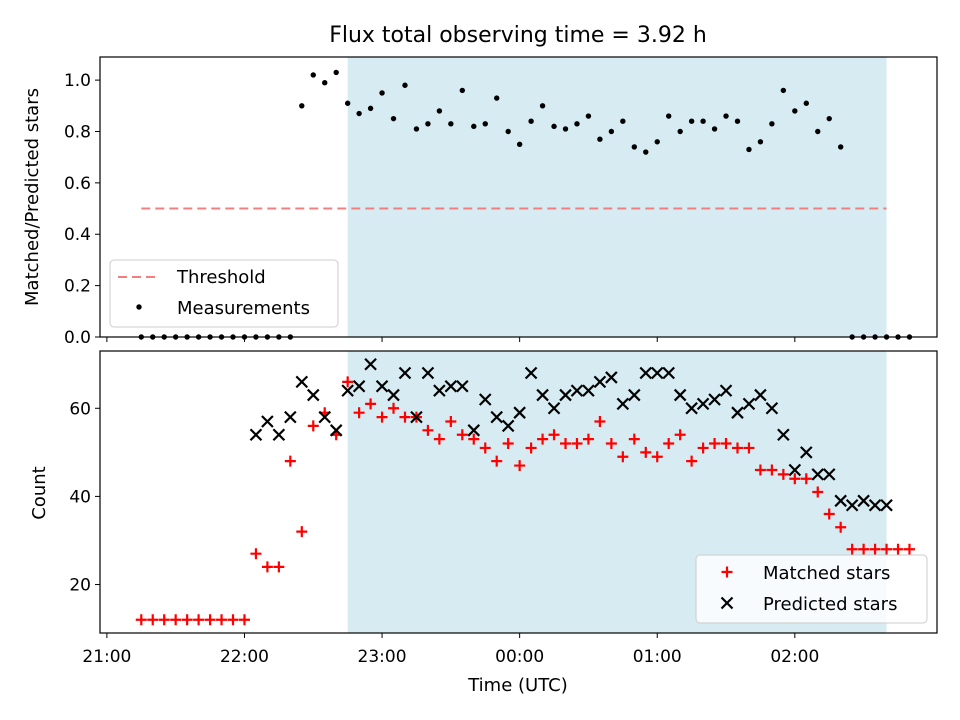 The height and width of the screenshot is (720, 960). I want to click on ratio-legend: Threshold Measurements, so click(224, 293).